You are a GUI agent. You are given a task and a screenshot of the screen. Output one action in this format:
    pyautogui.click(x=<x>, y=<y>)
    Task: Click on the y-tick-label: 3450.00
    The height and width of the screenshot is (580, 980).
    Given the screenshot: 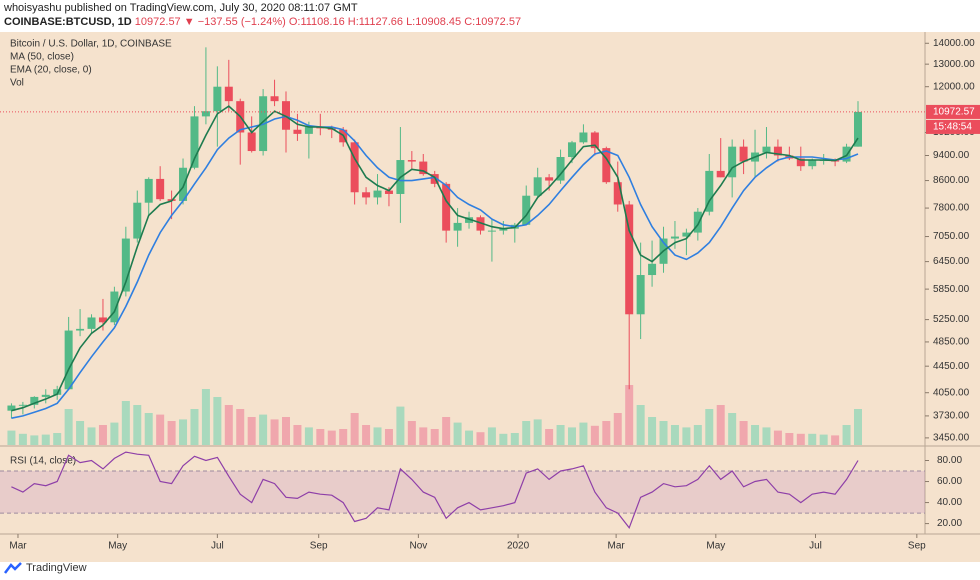 What is the action you would take?
    pyautogui.click(x=951, y=438)
    